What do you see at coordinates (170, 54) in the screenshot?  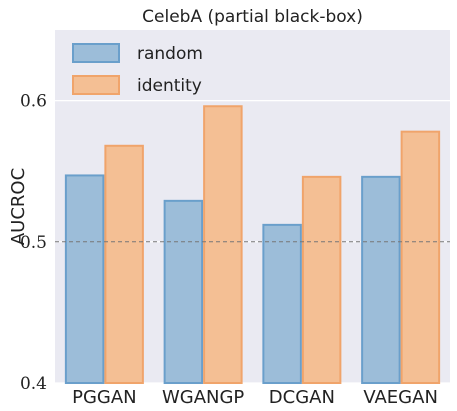 I see `legend-label-random: random` at bounding box center [170, 54].